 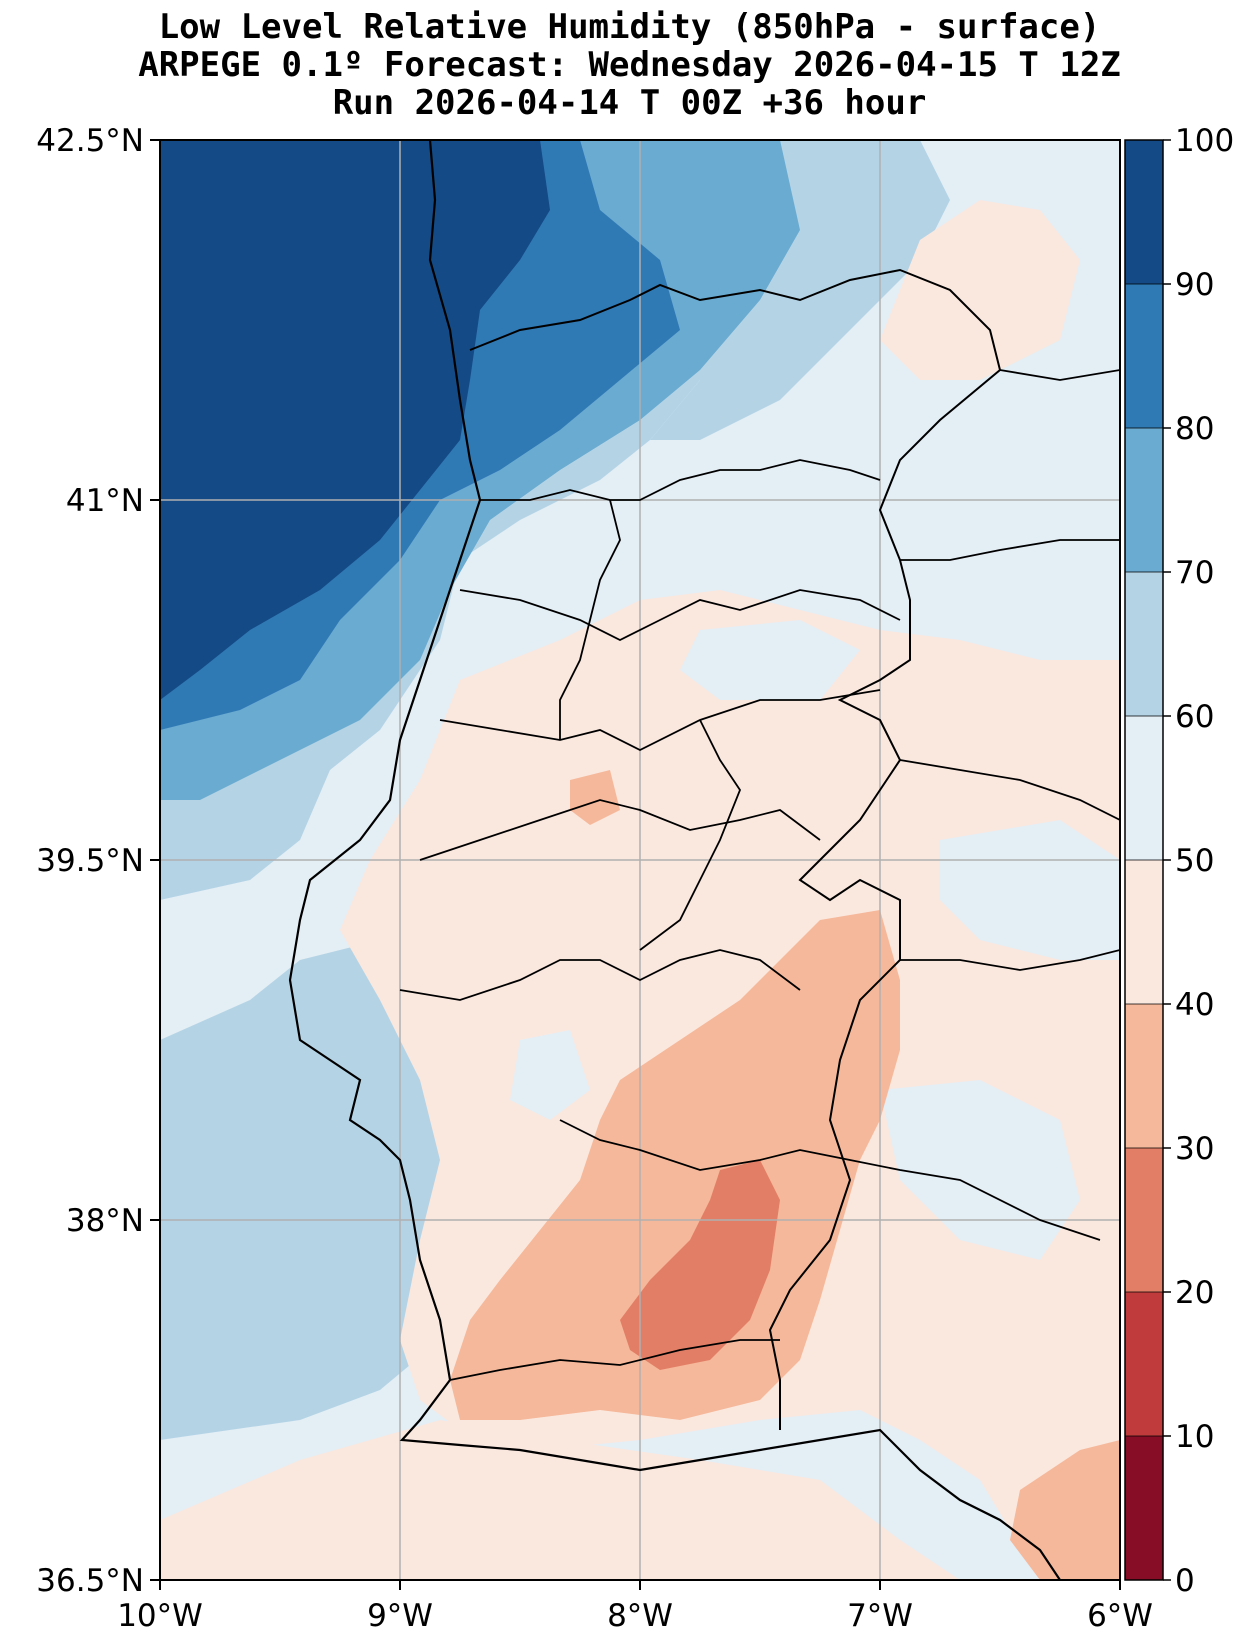 I want to click on rh-patch-50-60-d, so click(x=550, y=1075).